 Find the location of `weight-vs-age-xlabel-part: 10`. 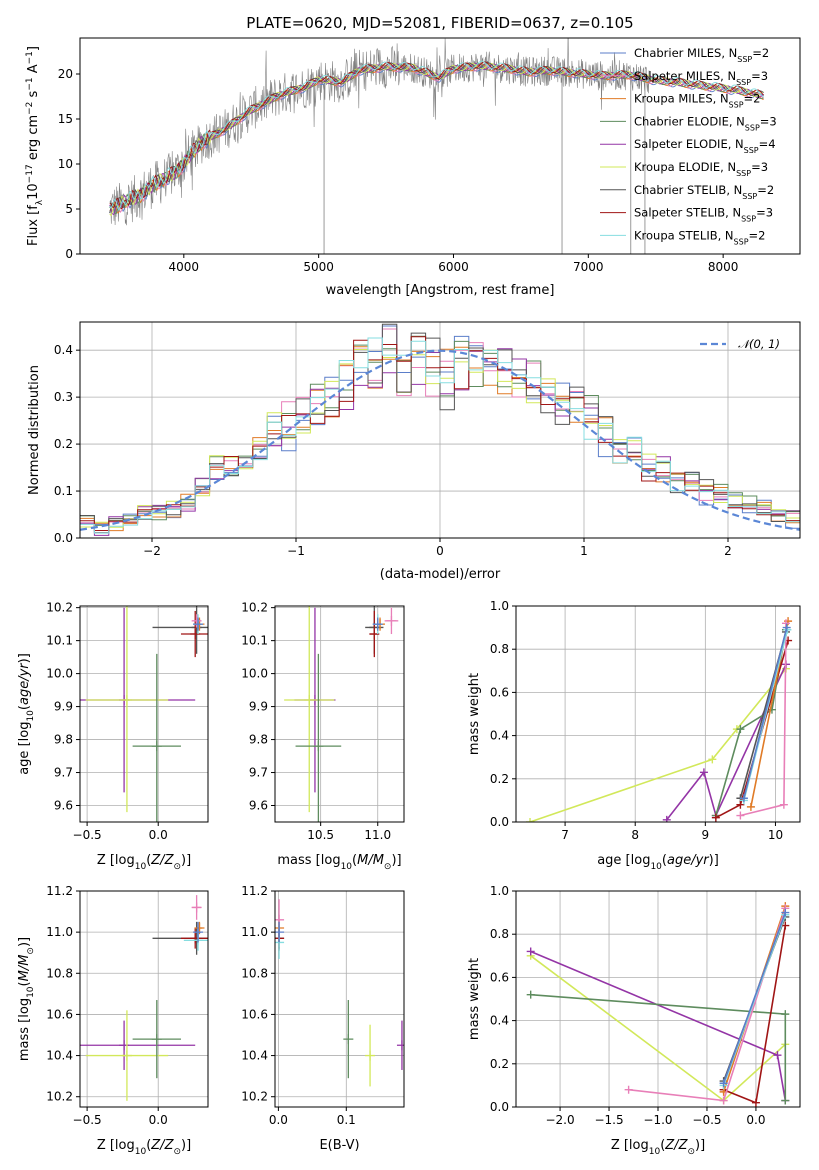

weight-vs-age-xlabel-part: 10 is located at coordinates (656, 867).